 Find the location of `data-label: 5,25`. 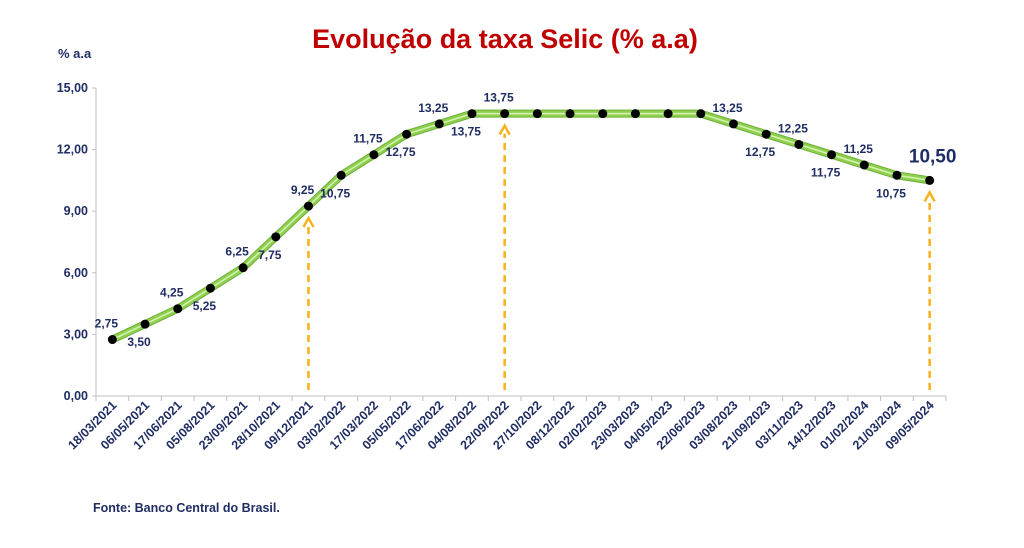

data-label: 5,25 is located at coordinates (205, 306).